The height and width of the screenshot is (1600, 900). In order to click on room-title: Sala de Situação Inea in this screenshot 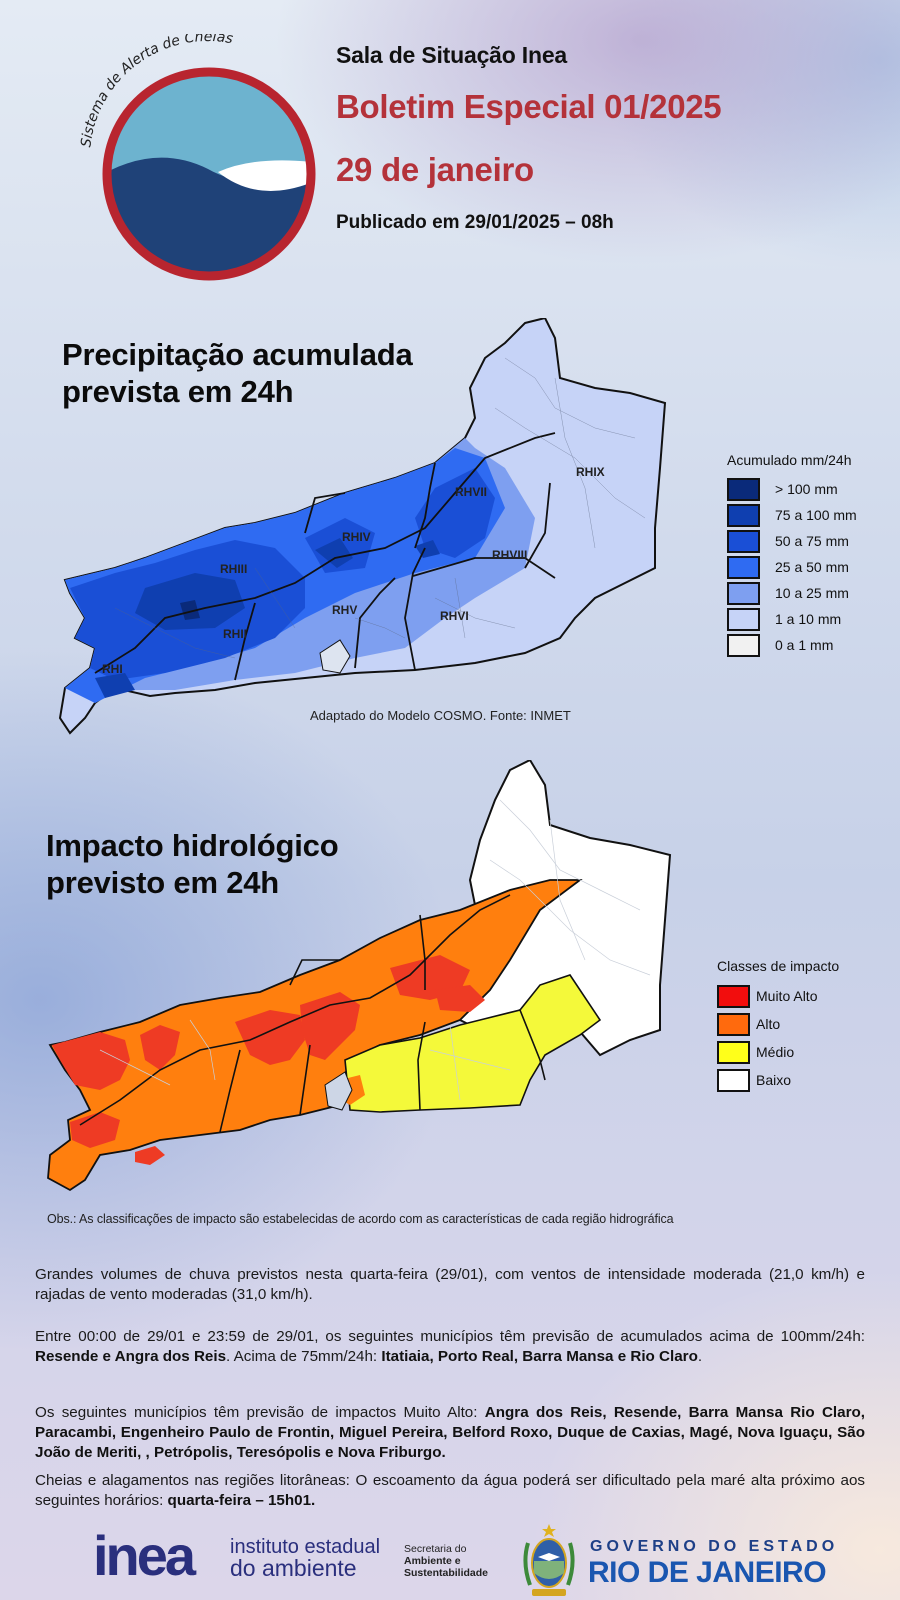, I will do `click(452, 55)`.